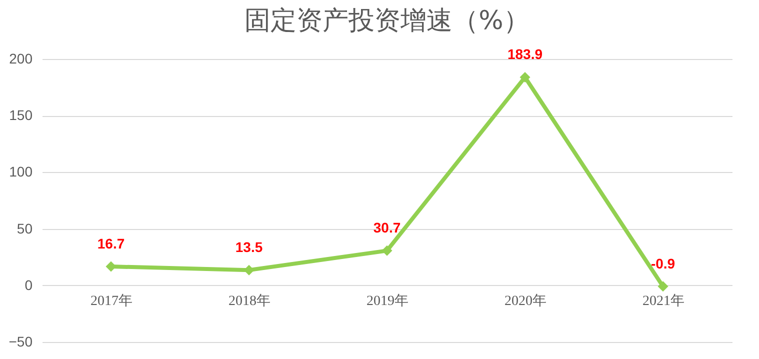  What do you see at coordinates (525, 300) in the screenshot?
I see `x-tick-label: 2020年` at bounding box center [525, 300].